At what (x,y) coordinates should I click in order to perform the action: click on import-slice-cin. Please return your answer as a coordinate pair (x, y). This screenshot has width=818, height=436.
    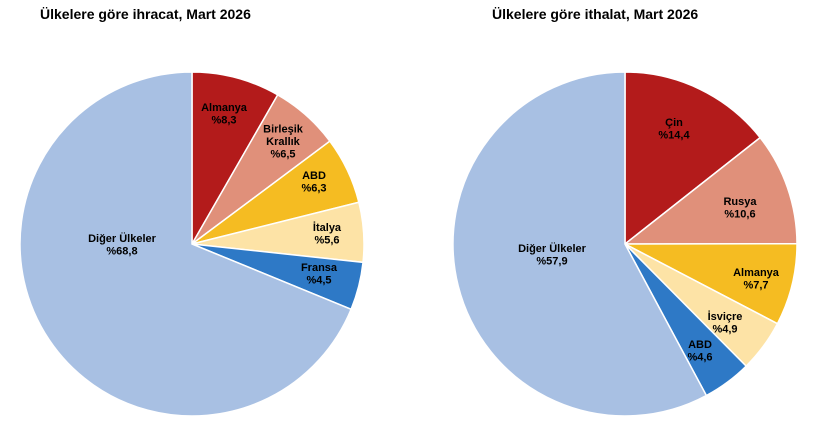
    Looking at the image, I should click on (693, 158).